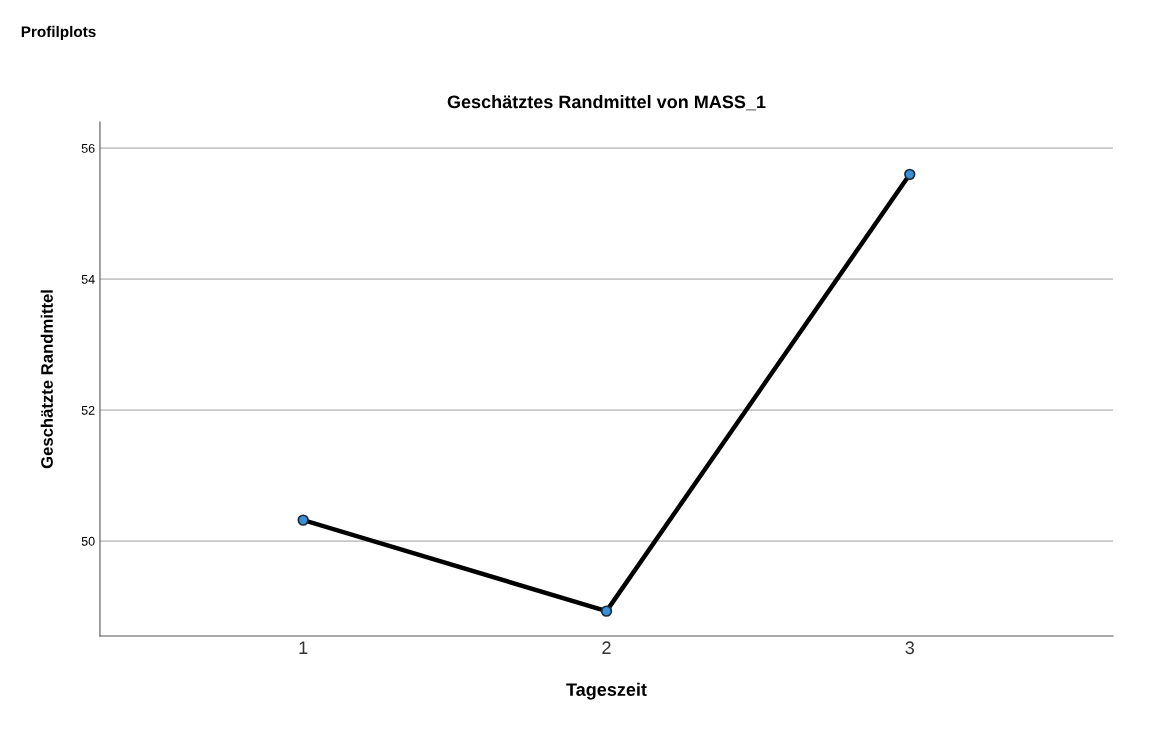 The image size is (1153, 733). Describe the element at coordinates (88, 410) in the screenshot. I see `y-tick-label: 52` at that location.